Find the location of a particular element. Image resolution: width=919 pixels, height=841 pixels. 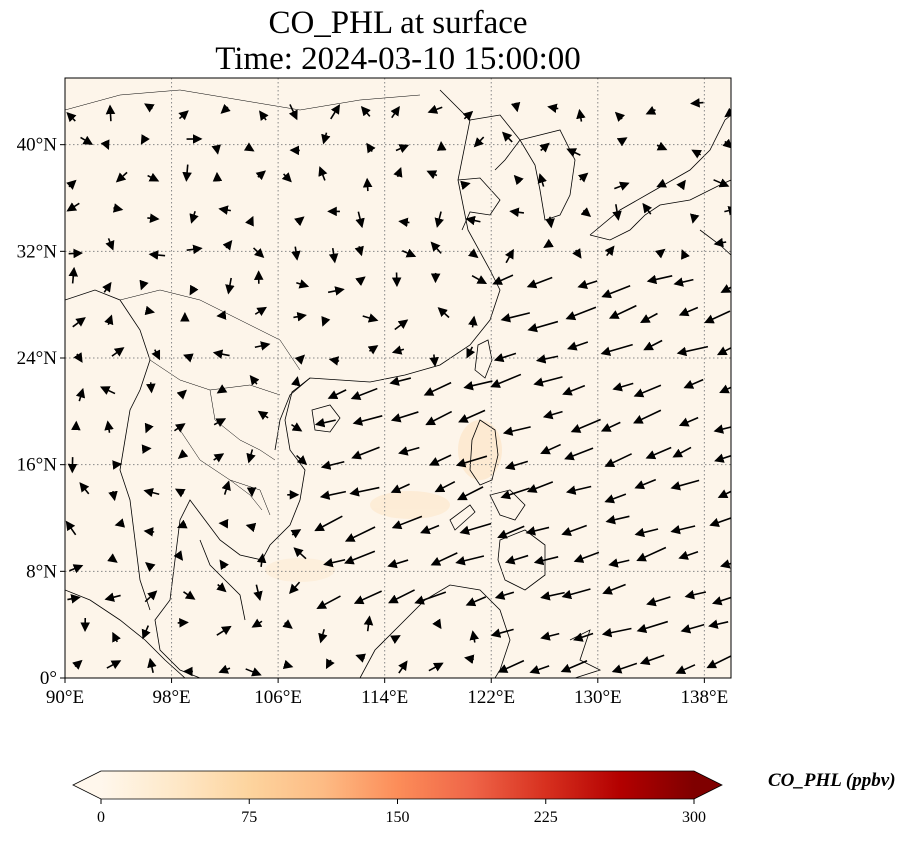

x-axis-ticks: 90°E 98°E 106°E 114°E 122°E 130°E 138°E is located at coordinates (387, 693).